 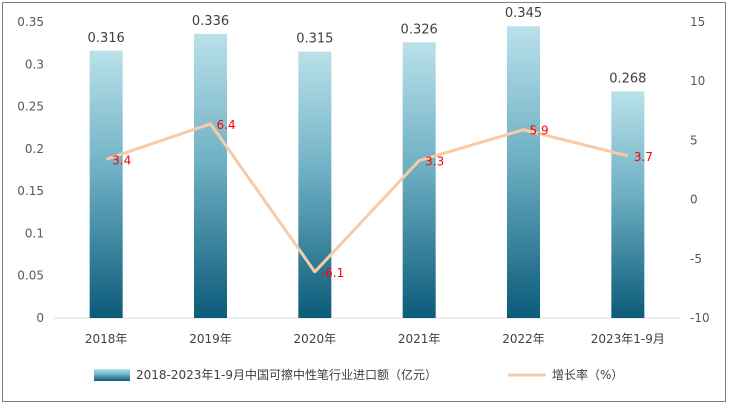 What do you see at coordinates (694, 200) in the screenshot?
I see `right-tick-label: 0` at bounding box center [694, 200].